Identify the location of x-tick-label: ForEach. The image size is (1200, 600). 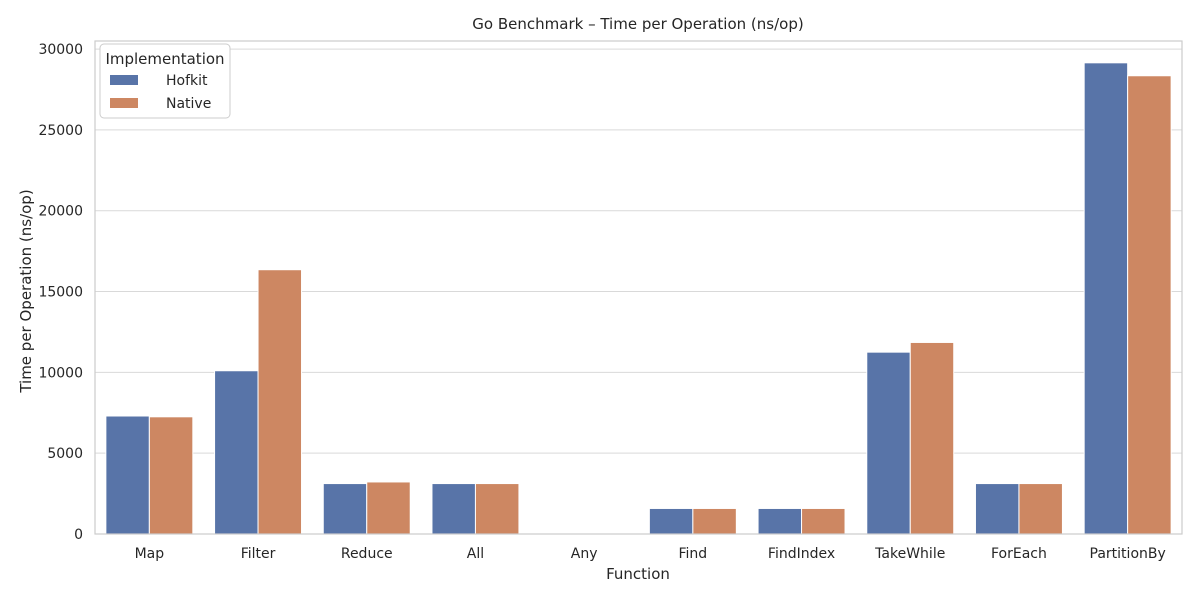
(1019, 554).